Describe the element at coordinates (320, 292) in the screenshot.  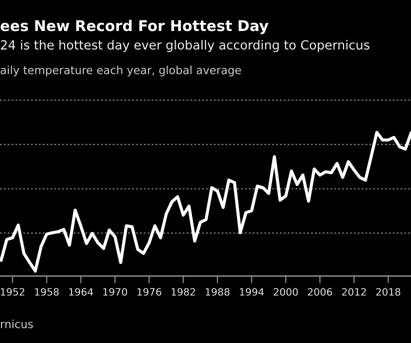
I see `x-tick-label: 2006` at that location.